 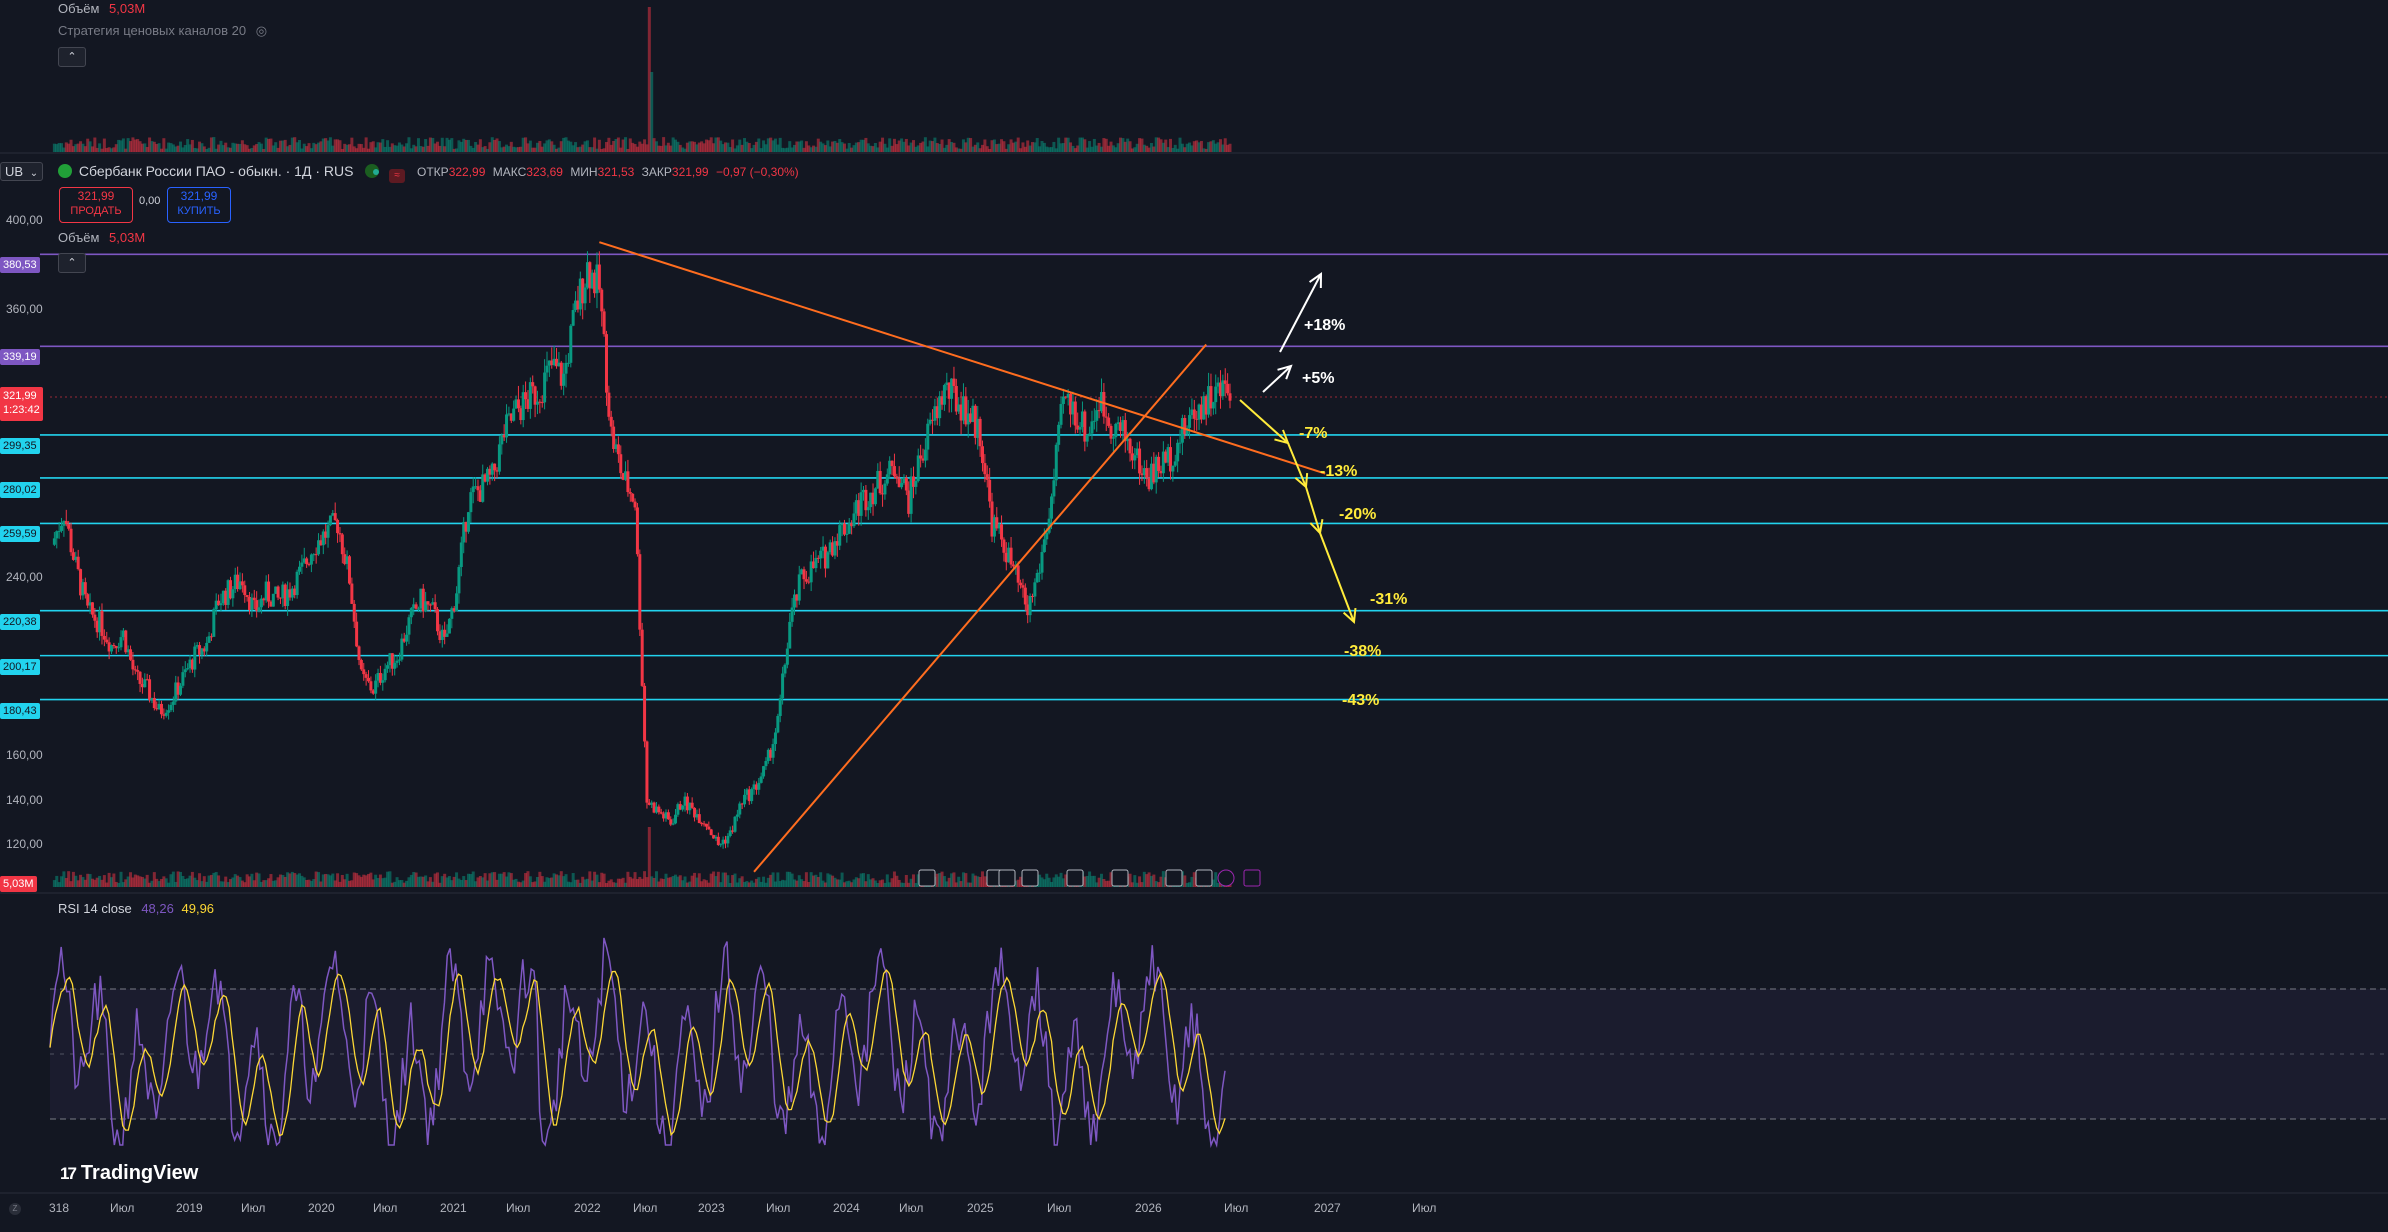 What do you see at coordinates (152, 30) in the screenshot?
I see `strategy-label: Стратегия ценовых каналов 20` at bounding box center [152, 30].